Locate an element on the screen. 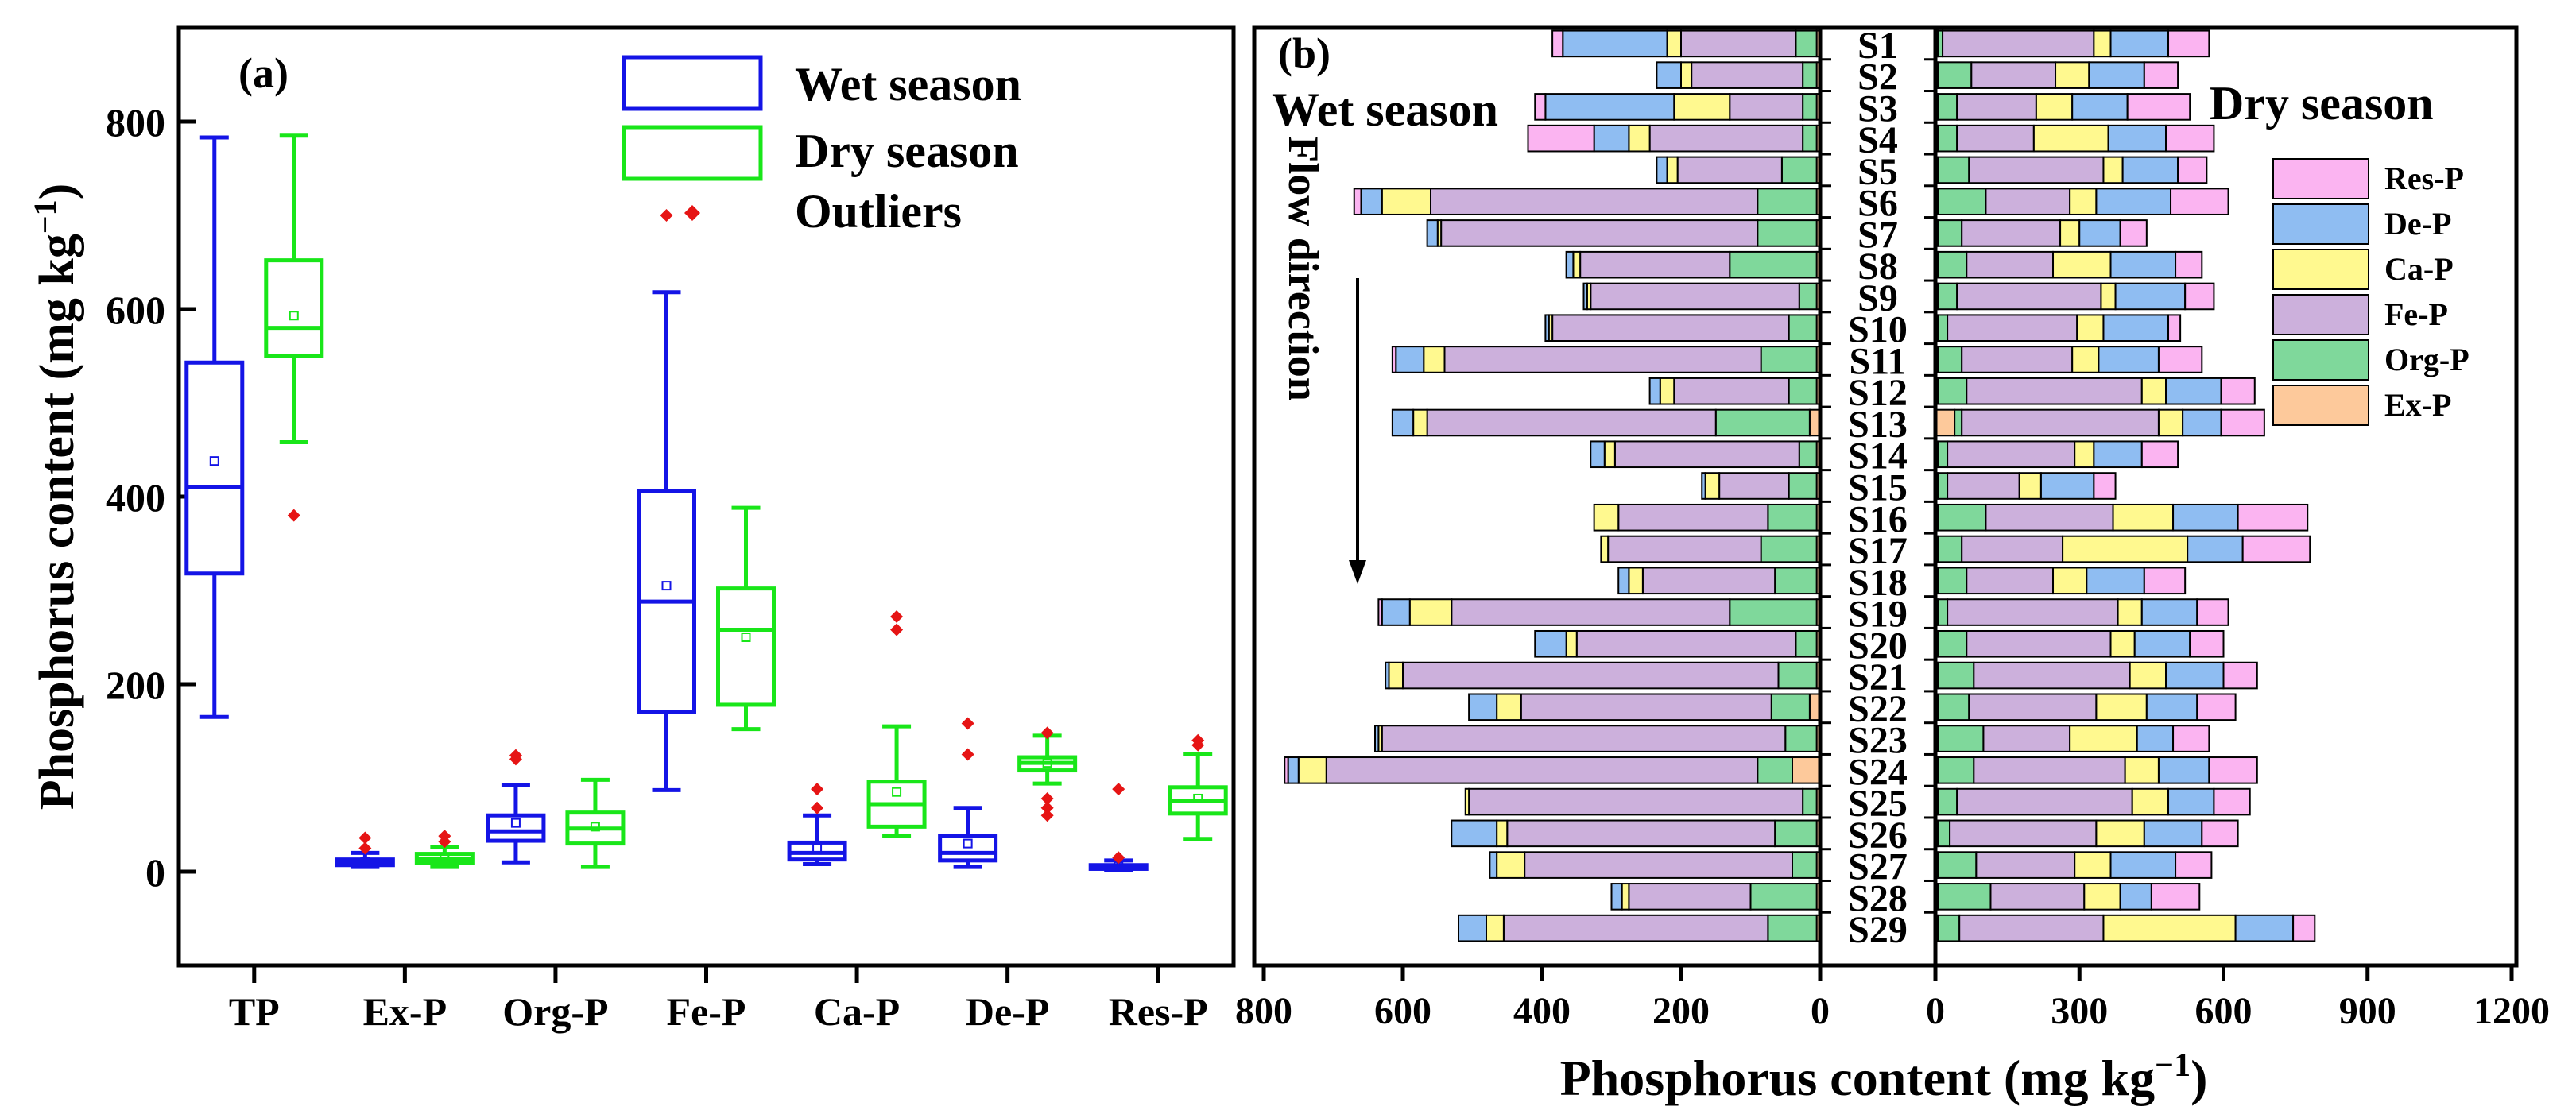  wet-bar-S18 is located at coordinates (1719, 581).